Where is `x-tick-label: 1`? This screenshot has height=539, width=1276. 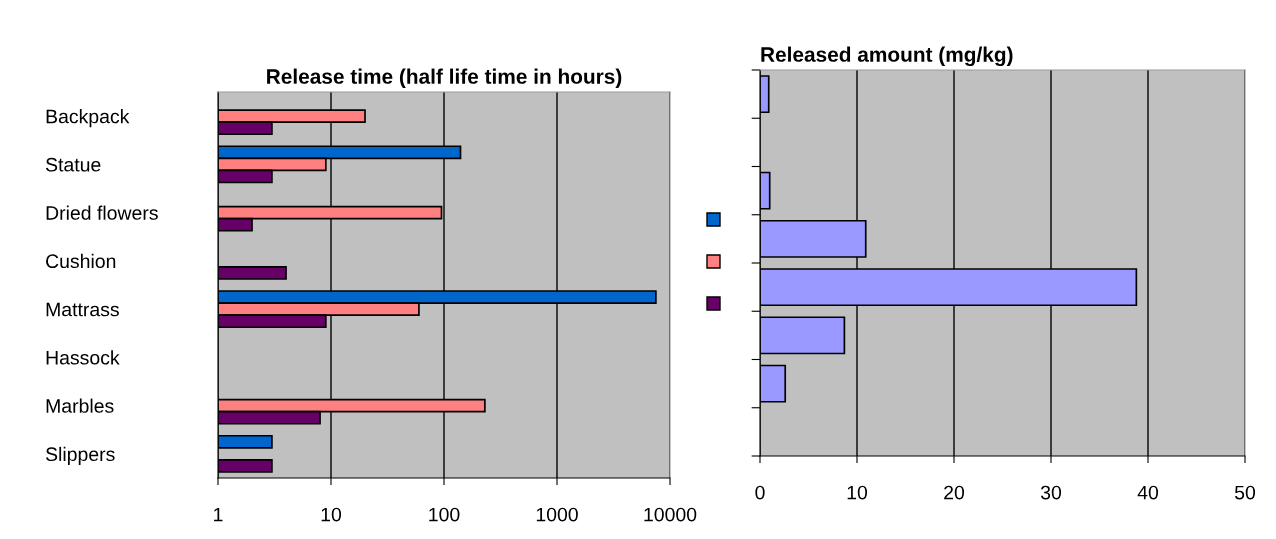
x-tick-label: 1 is located at coordinates (218, 514).